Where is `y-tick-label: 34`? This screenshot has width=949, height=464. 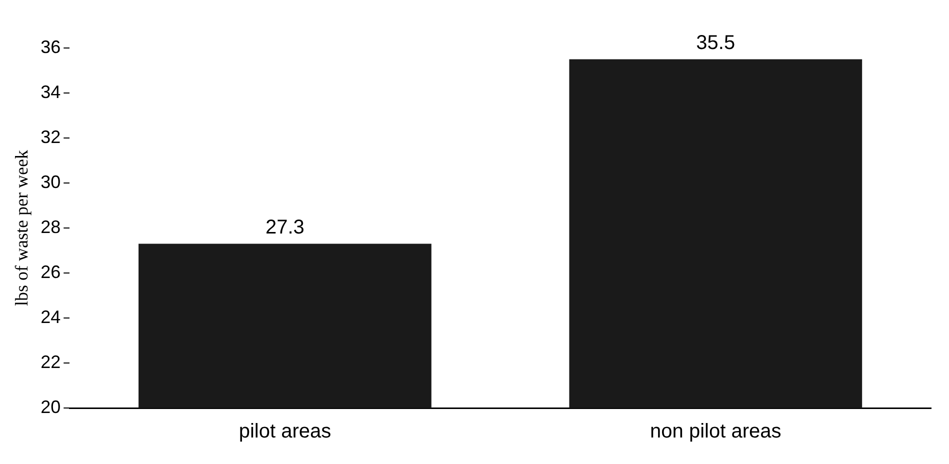
y-tick-label: 34 is located at coordinates (50, 92).